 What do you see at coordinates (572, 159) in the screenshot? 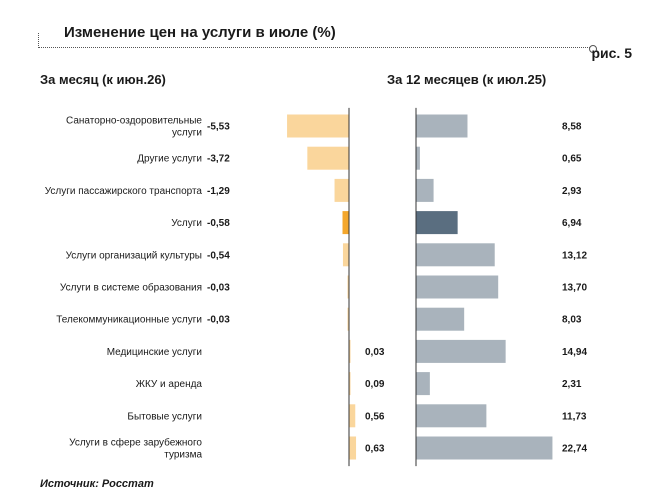
I see `yearly-value-label: 0,65` at bounding box center [572, 159].